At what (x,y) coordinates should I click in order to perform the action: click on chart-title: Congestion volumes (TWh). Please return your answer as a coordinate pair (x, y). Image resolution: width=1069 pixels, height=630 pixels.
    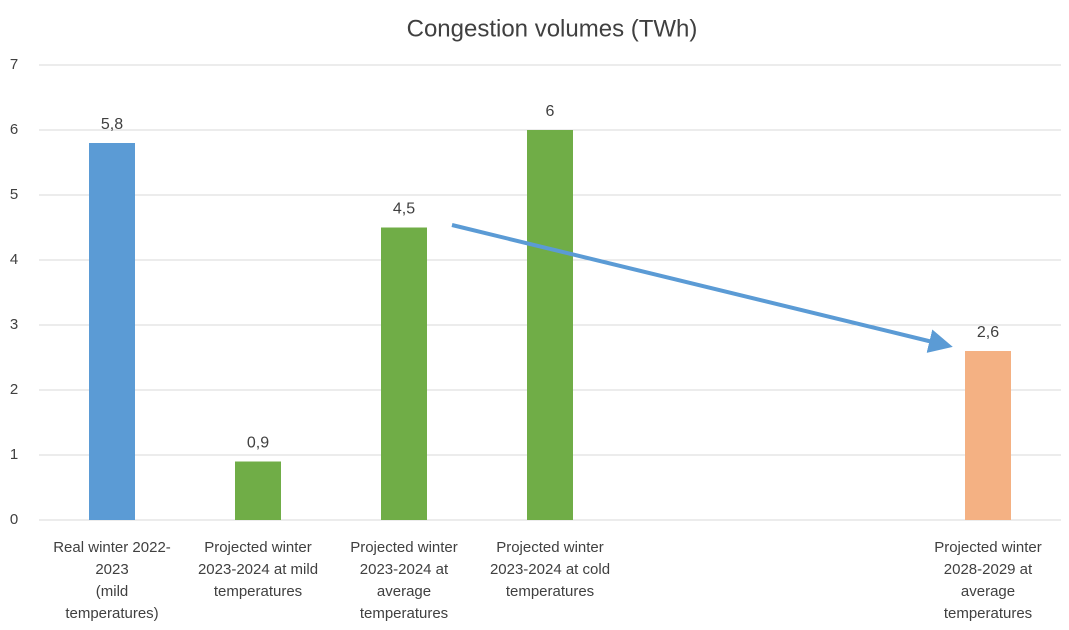
    Looking at the image, I should click on (552, 28).